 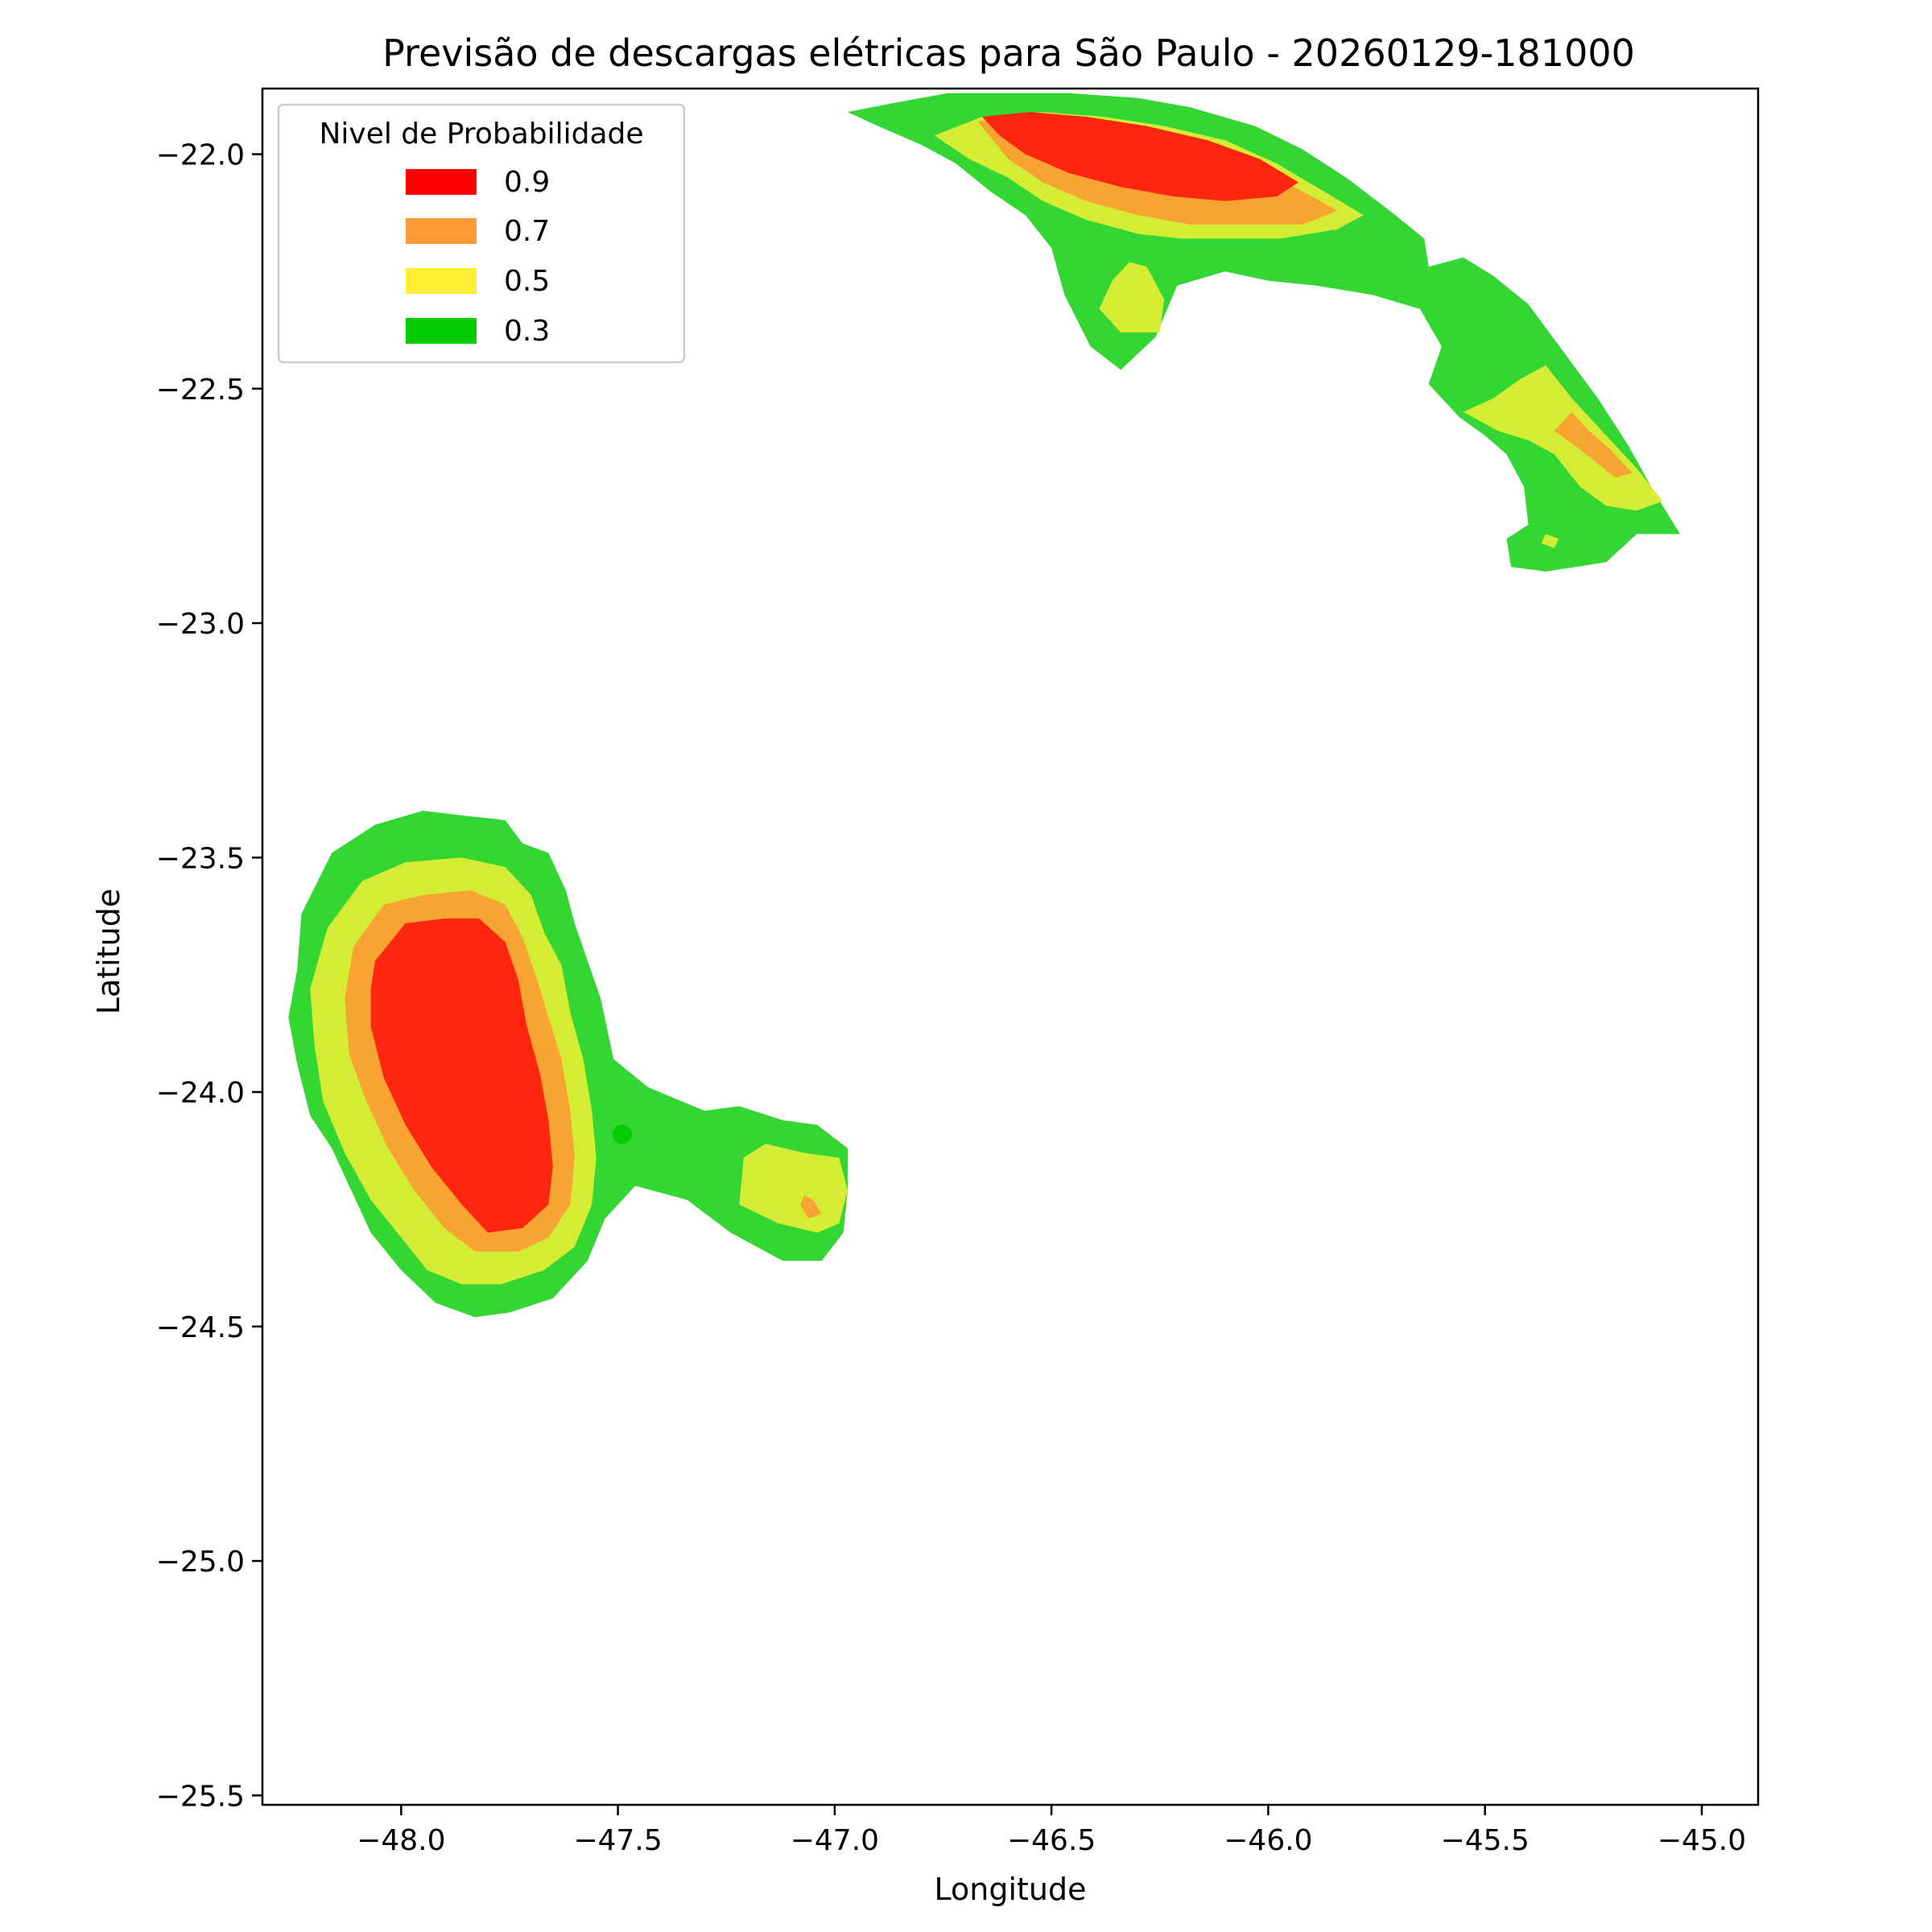 What do you see at coordinates (617, 1840) in the screenshot?
I see `x-tick-label: −47.5` at bounding box center [617, 1840].